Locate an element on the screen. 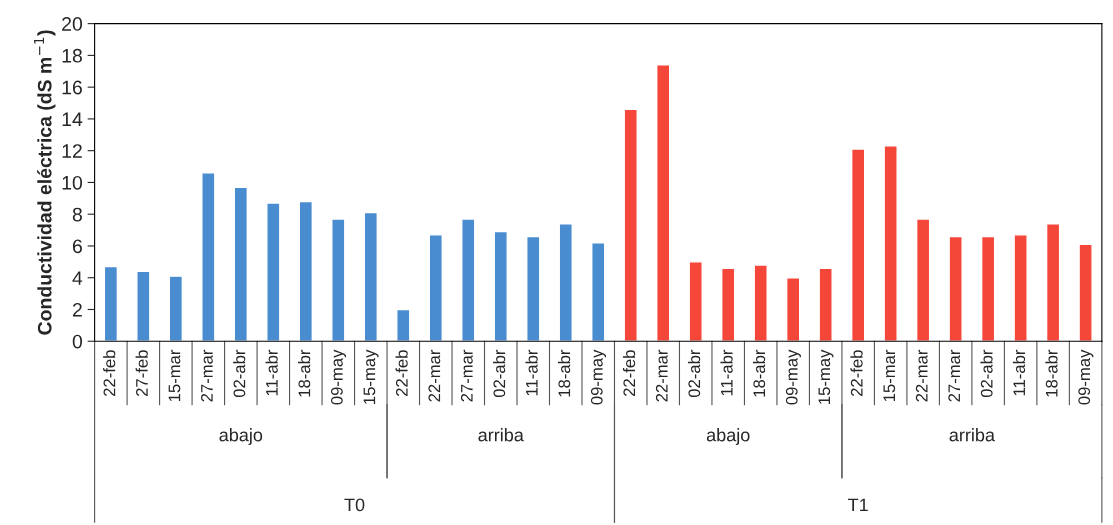 Image resolution: width=1113 pixels, height=525 pixels. x-tick-label: 27-feb is located at coordinates (141, 373).